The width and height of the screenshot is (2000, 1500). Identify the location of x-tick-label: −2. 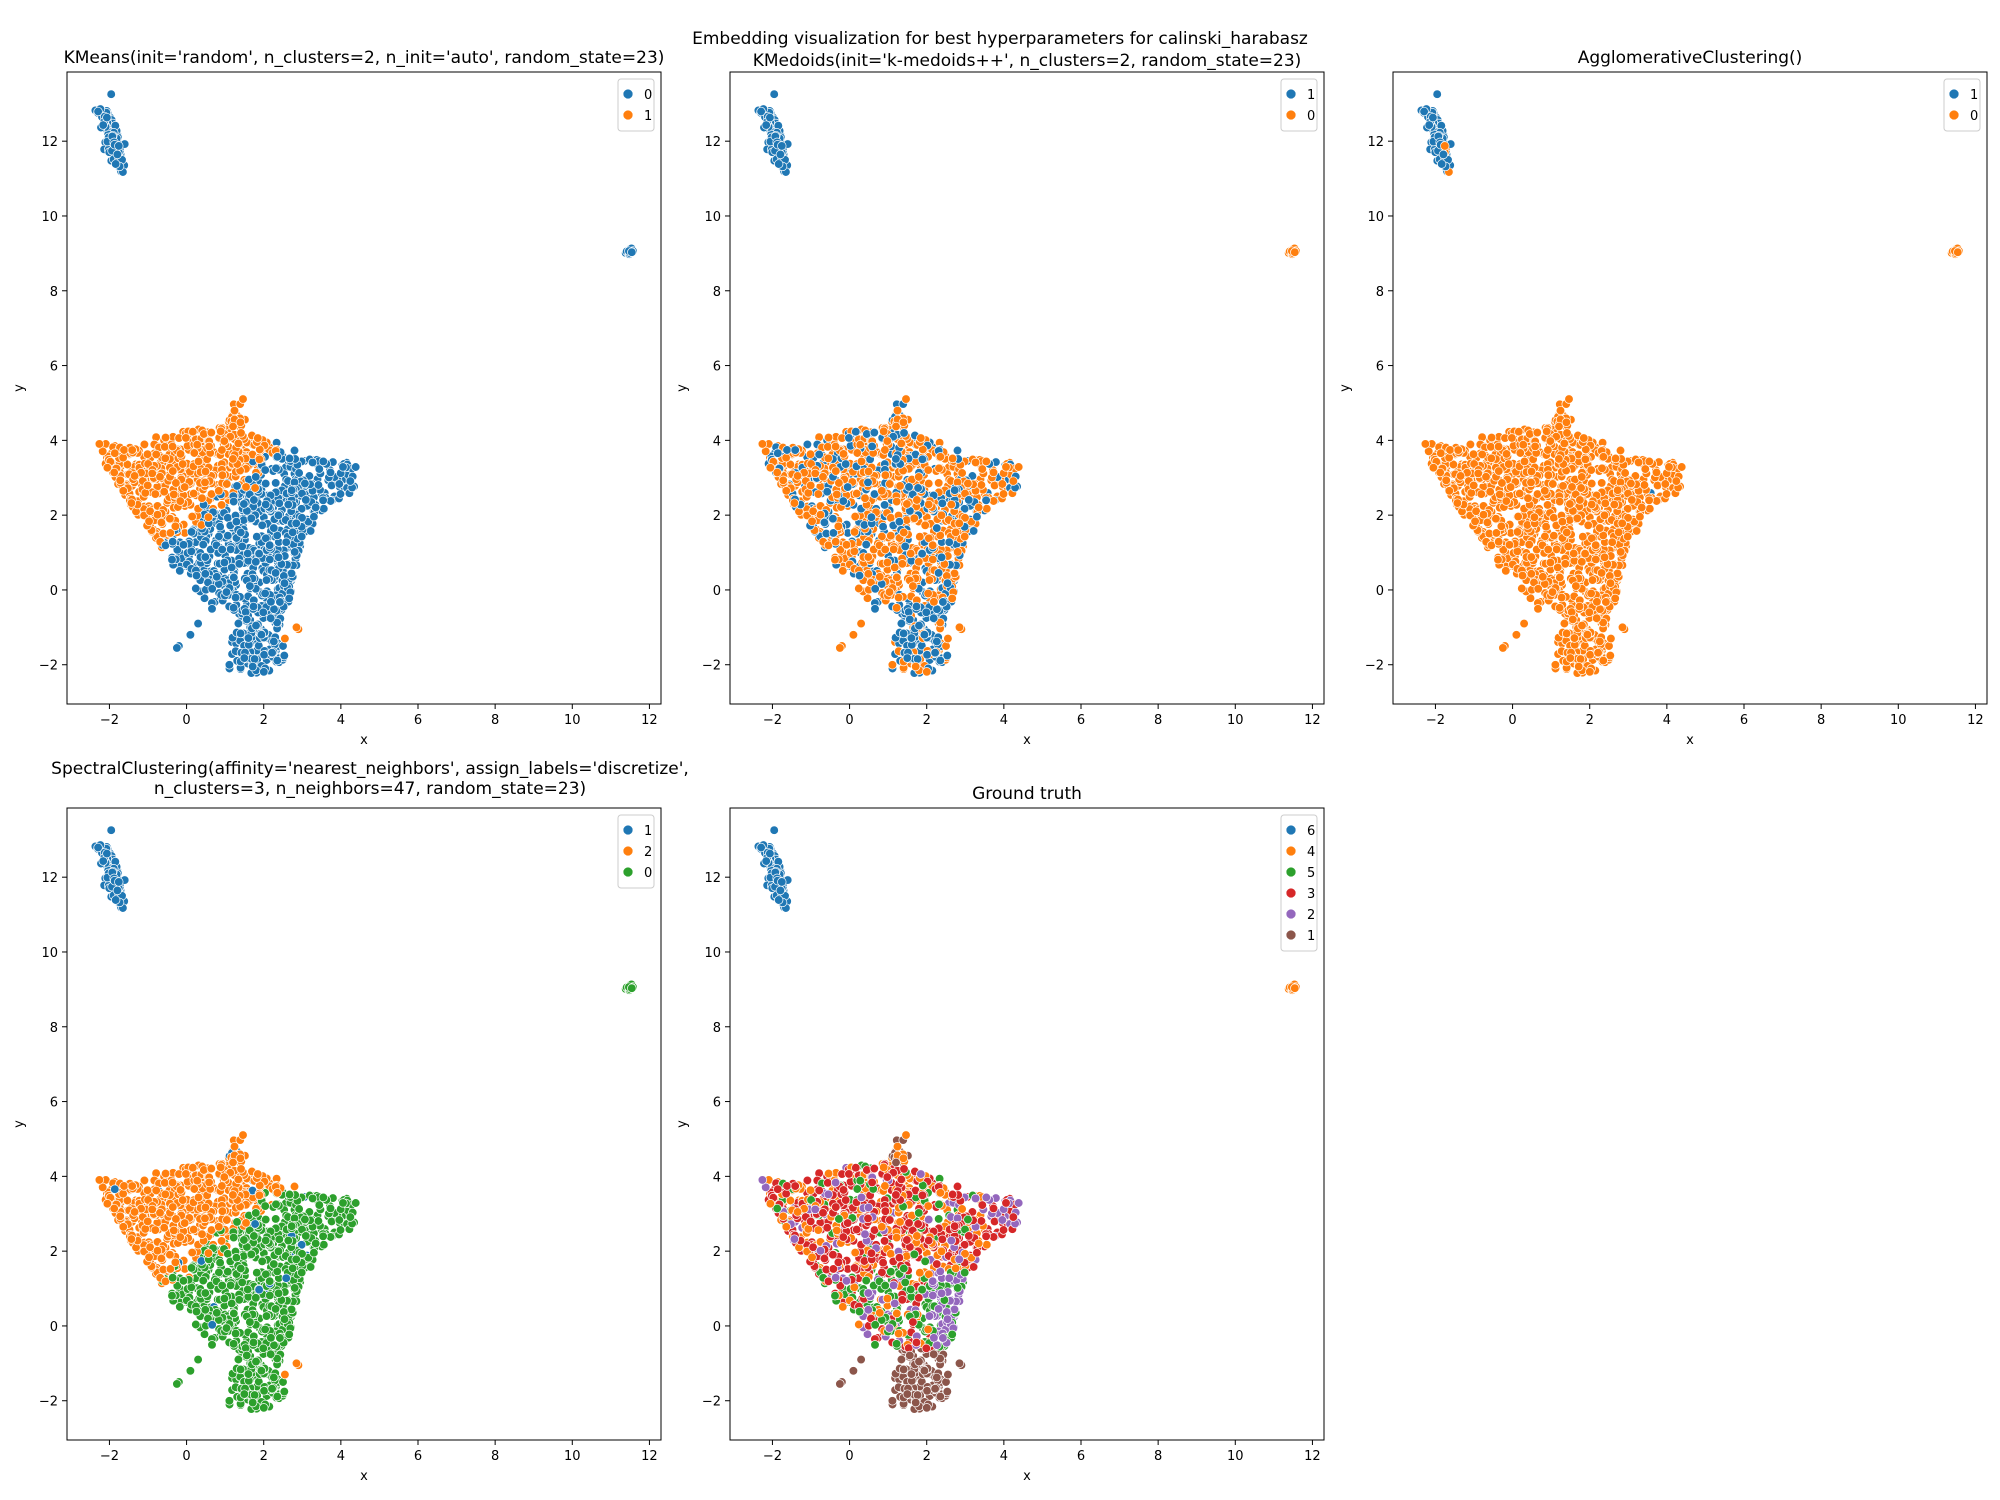
(1435, 720).